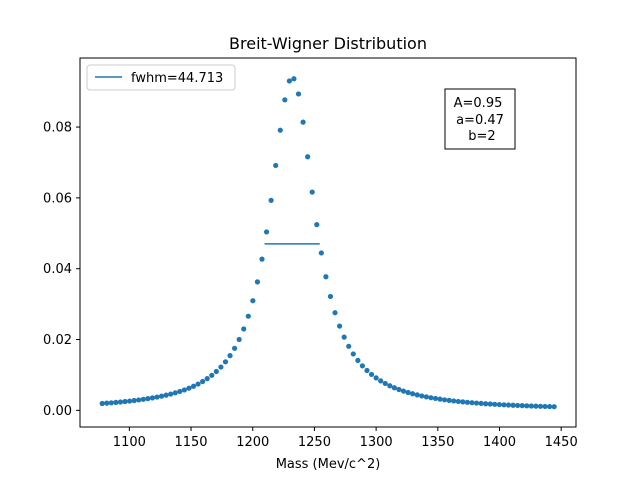 The height and width of the screenshot is (480, 640). Describe the element at coordinates (480, 119) in the screenshot. I see `parameter-annotation: A=0.95 a=0.47 b=2` at that location.